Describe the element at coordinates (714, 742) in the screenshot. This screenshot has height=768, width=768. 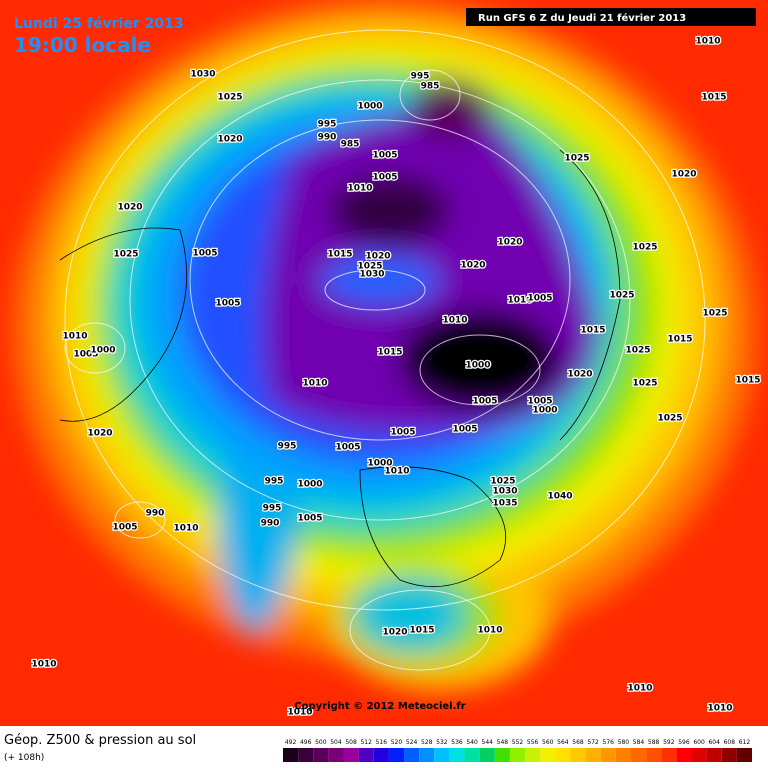
I see `colorbar-label: 604` at that location.